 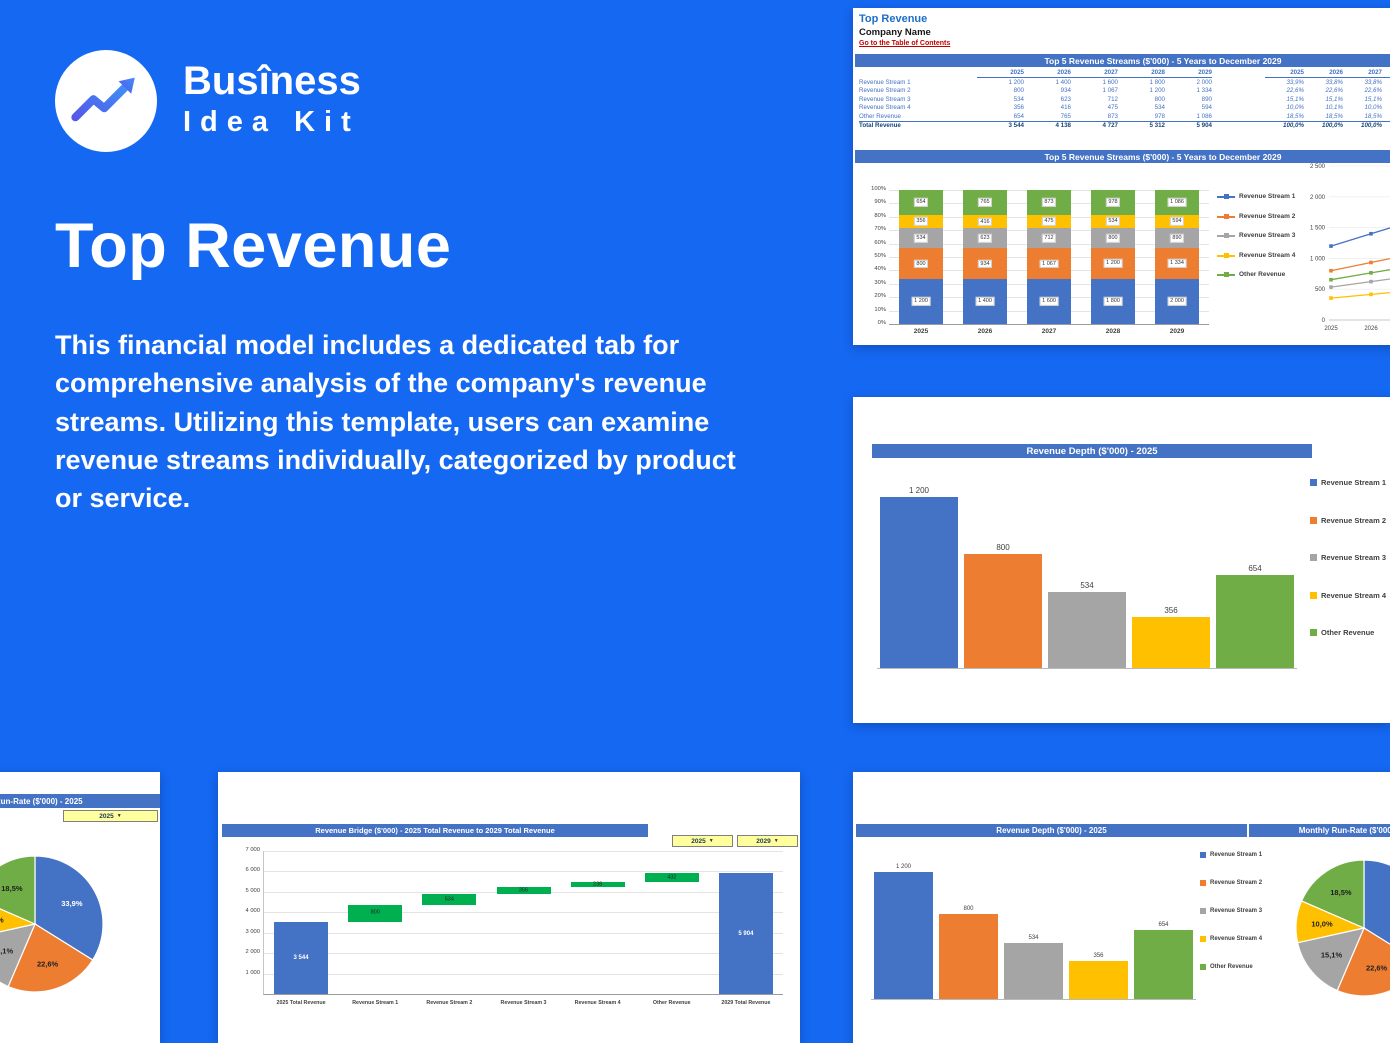 I want to click on bar: 432, so click(x=671, y=878).